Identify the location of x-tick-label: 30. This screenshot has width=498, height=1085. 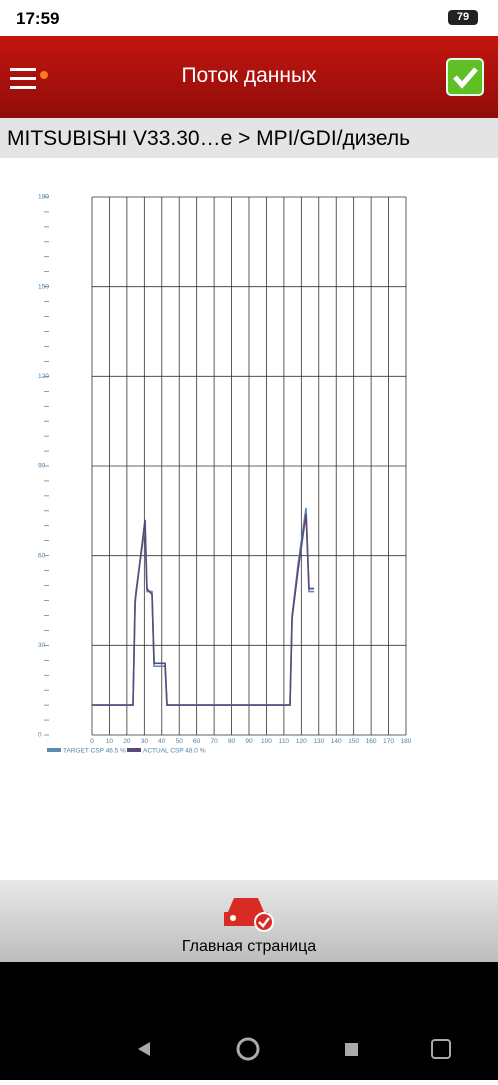
(145, 741).